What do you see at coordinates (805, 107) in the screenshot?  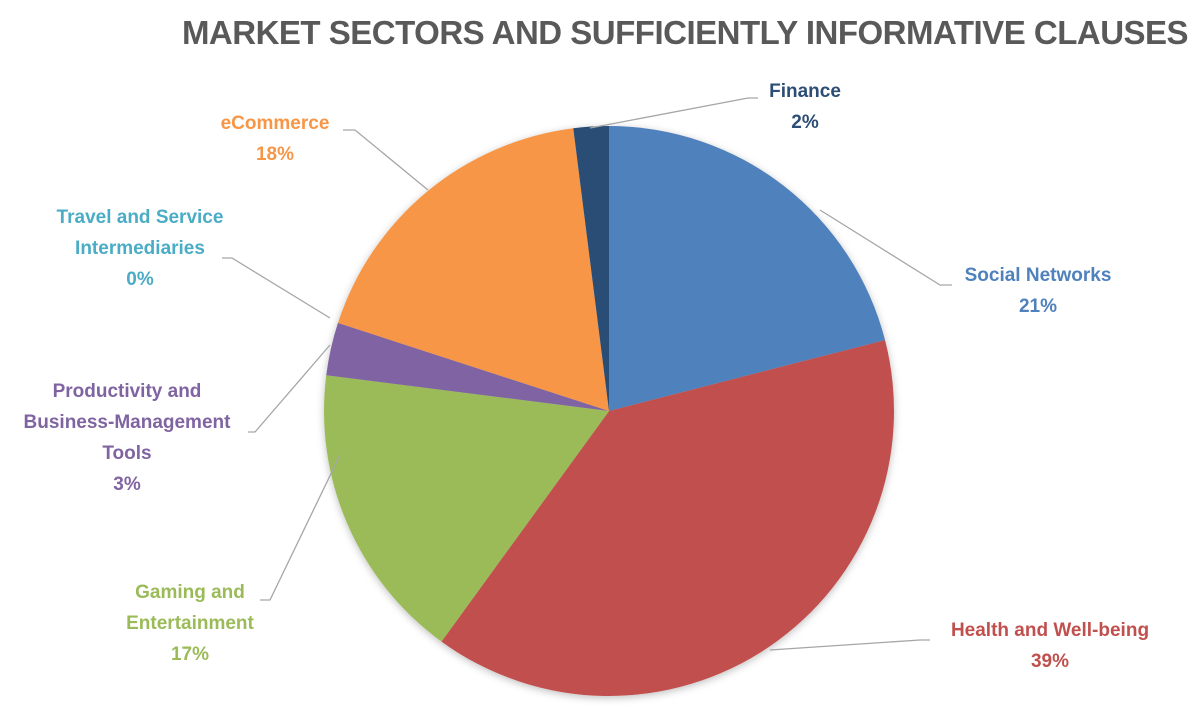 I see `data-label-finance: Finance 2%` at bounding box center [805, 107].